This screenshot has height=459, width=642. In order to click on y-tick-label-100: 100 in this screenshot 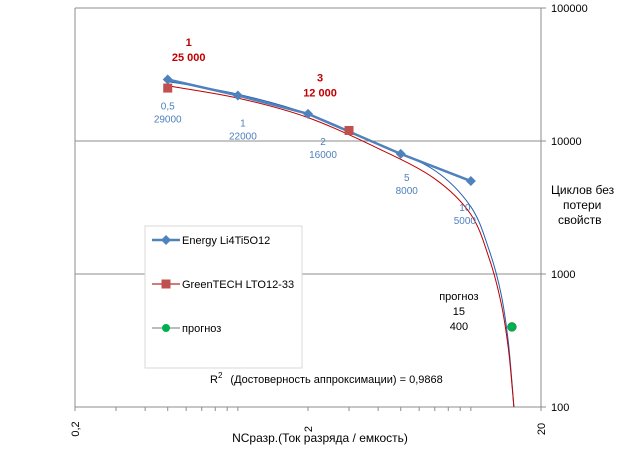, I will do `click(560, 408)`.